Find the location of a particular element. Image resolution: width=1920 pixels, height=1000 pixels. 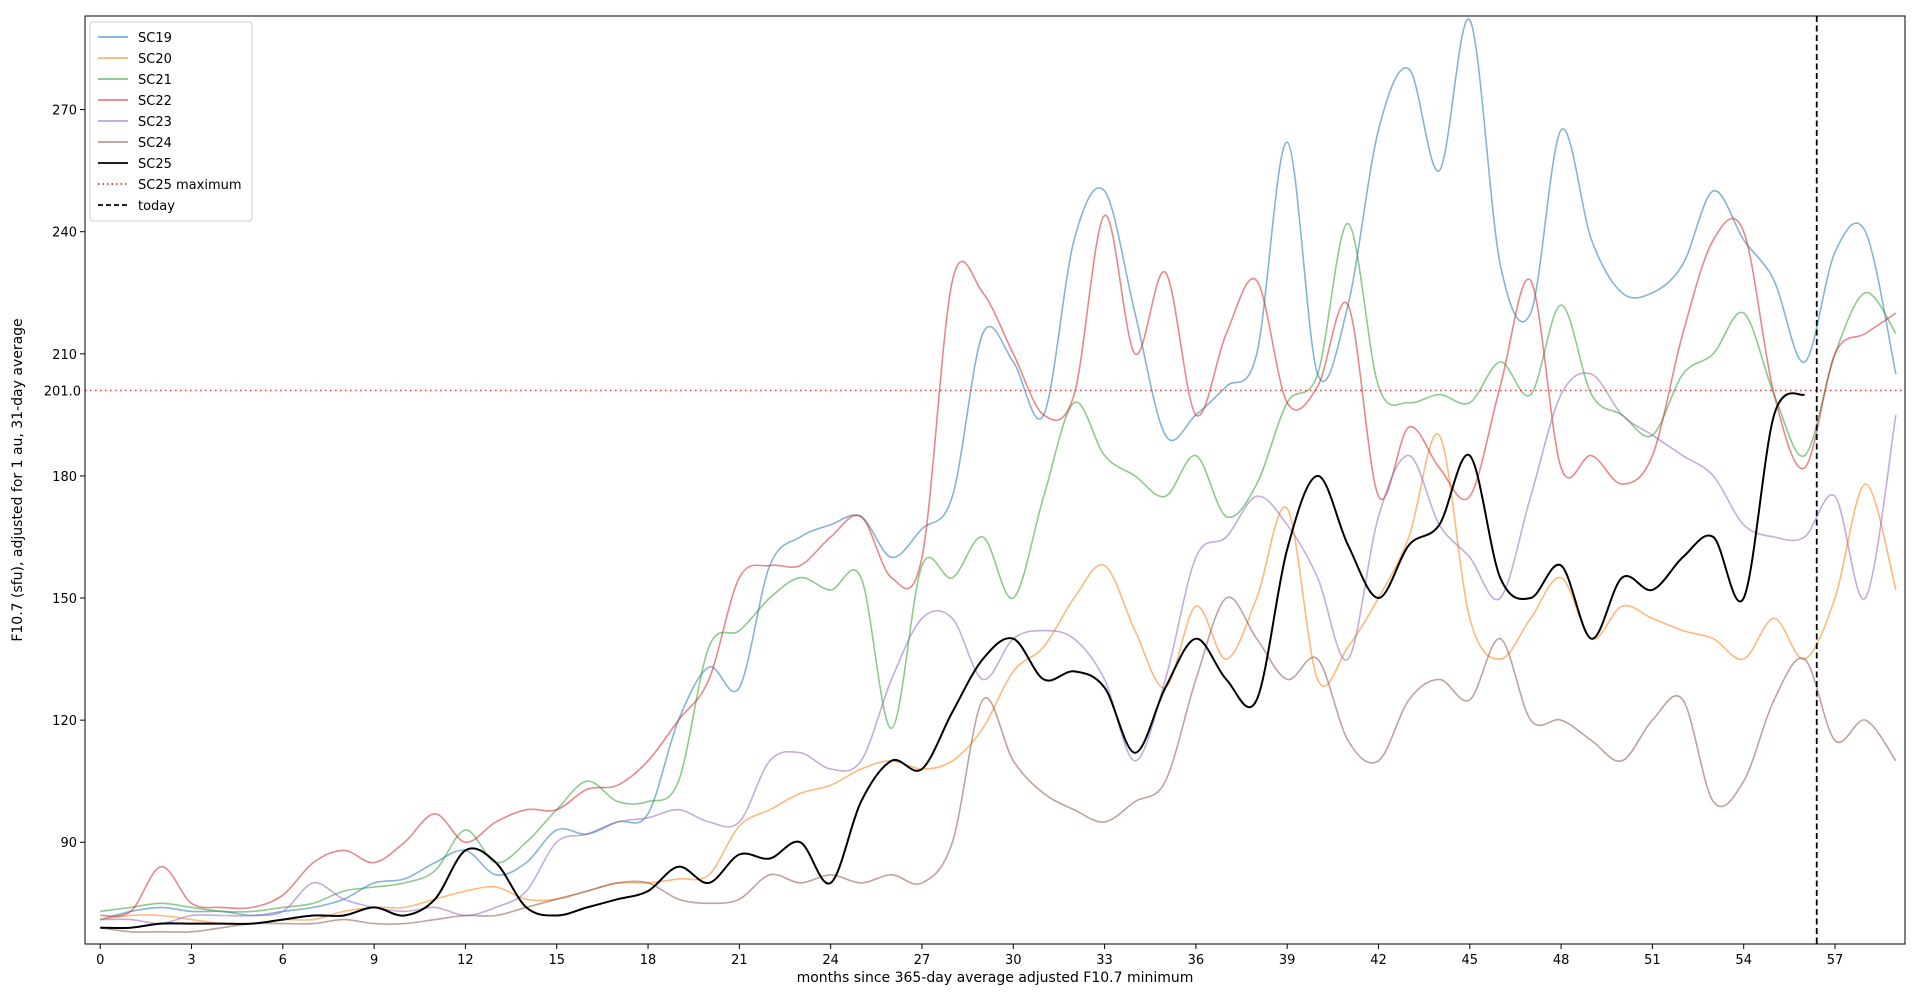

y-tick-label: 270 is located at coordinates (64, 111).